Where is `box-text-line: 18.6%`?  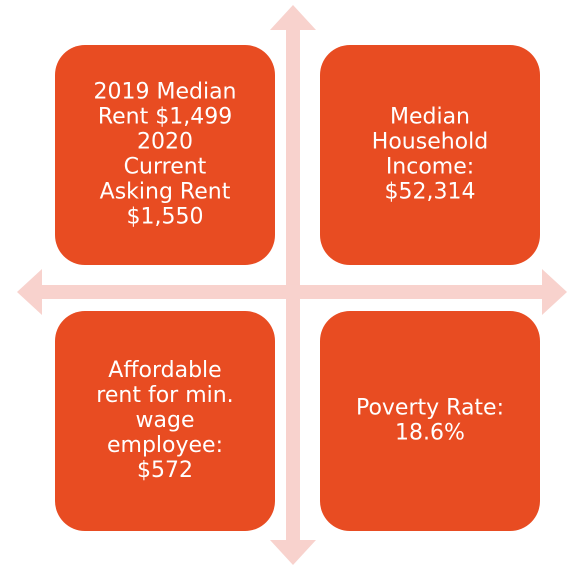
box-text-line: 18.6% is located at coordinates (430, 433).